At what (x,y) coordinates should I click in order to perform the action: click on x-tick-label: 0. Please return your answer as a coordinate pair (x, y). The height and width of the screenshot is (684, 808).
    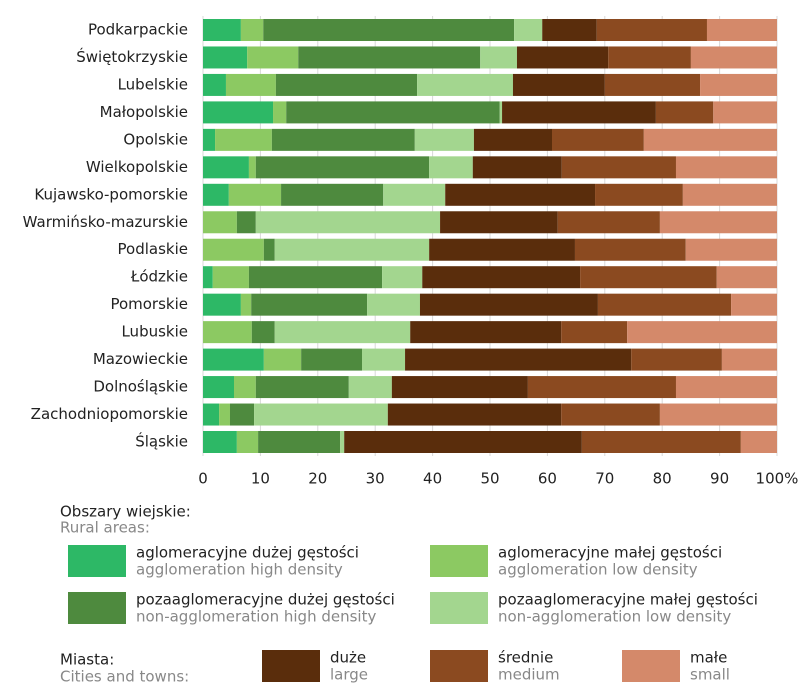
    Looking at the image, I should click on (203, 479).